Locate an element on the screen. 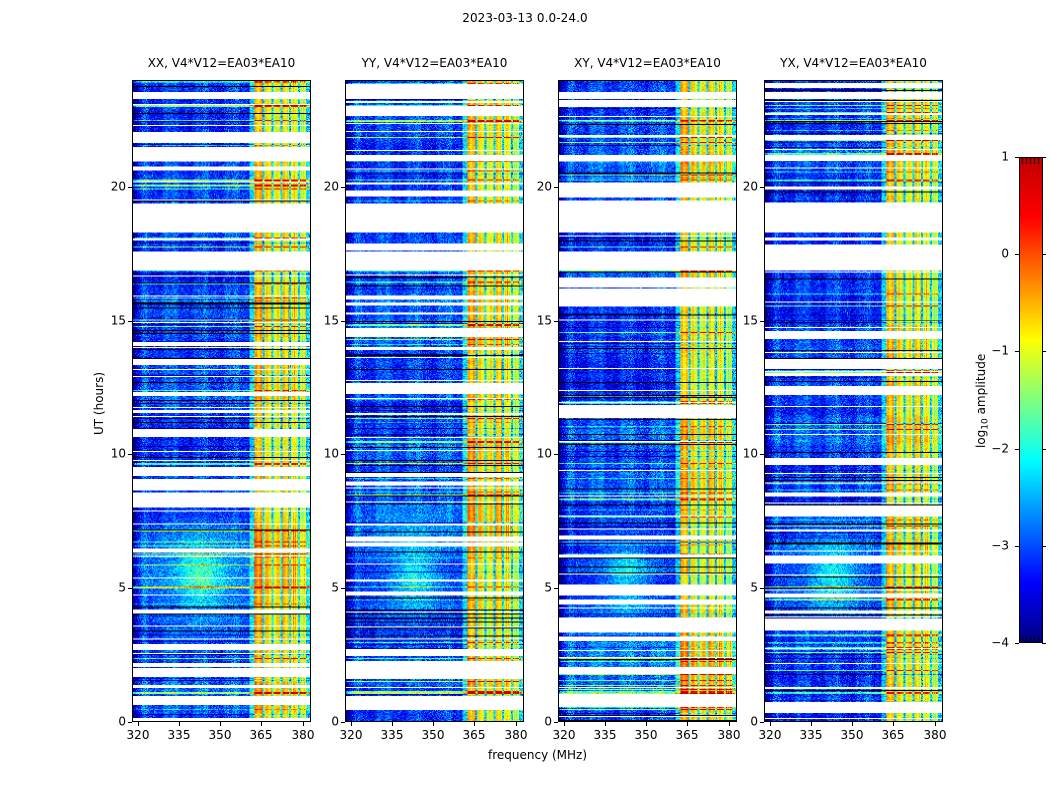  dynamic-spectrum-xx is located at coordinates (221, 401).